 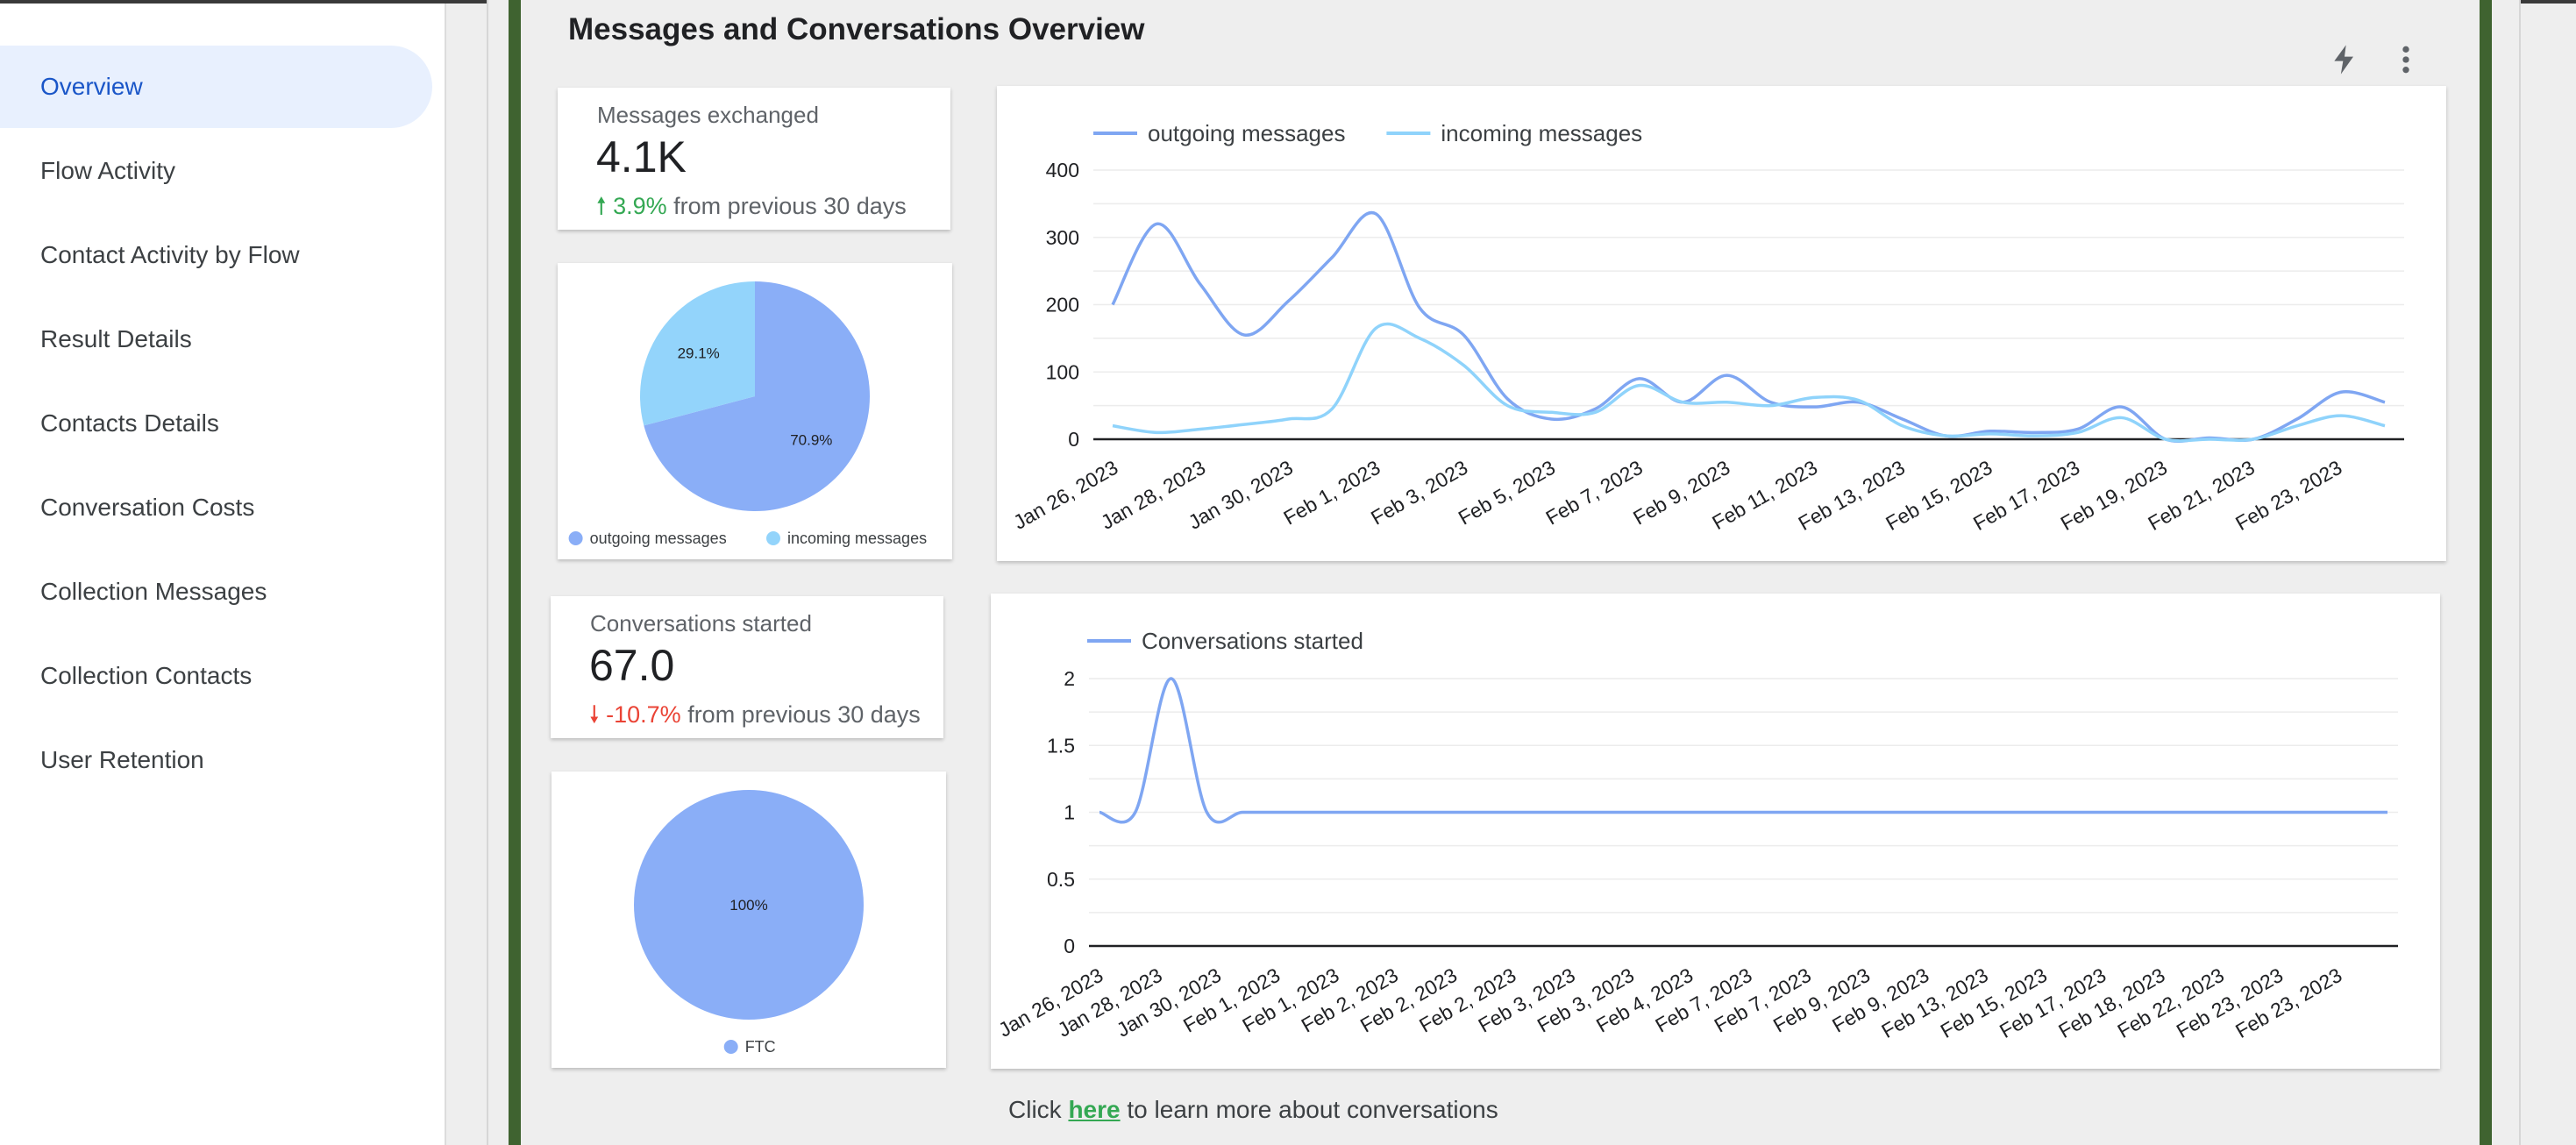 What do you see at coordinates (632, 665) in the screenshot?
I see `scorecard-value: 67.0` at bounding box center [632, 665].